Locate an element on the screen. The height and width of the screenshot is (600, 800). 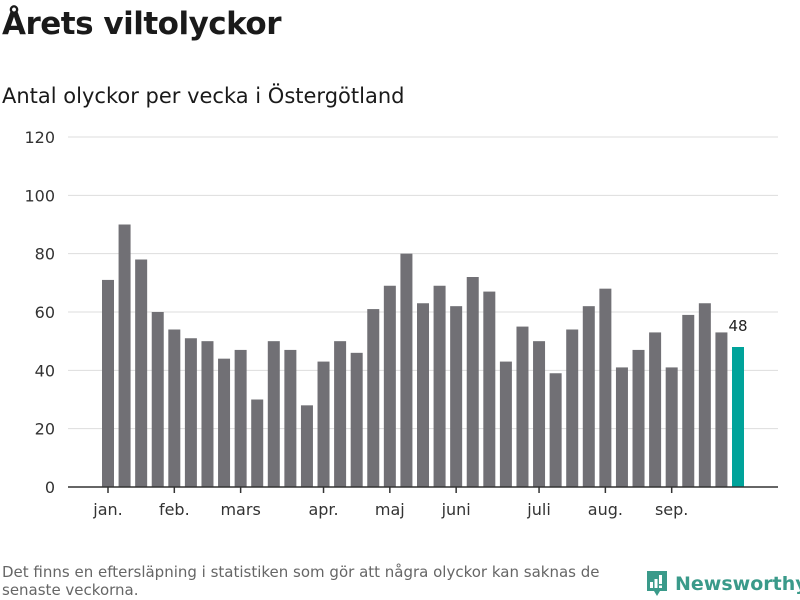
y-tick-label: 100 is located at coordinates (39, 195).